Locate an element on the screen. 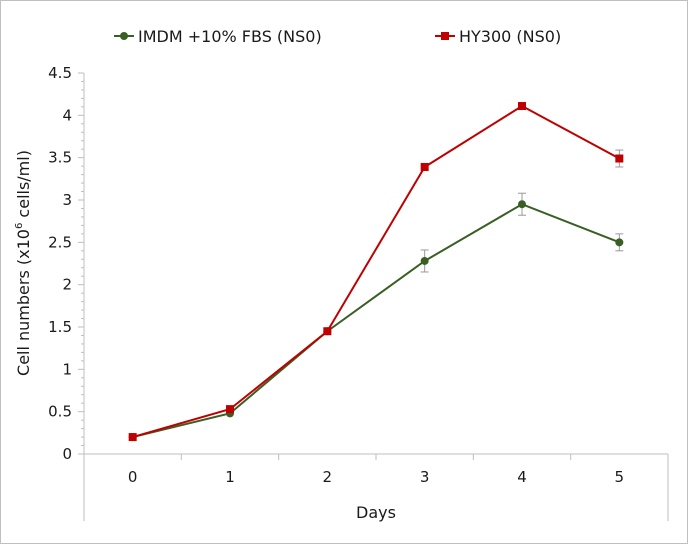  y-axis-title-tail: cells/ml) is located at coordinates (23, 186).